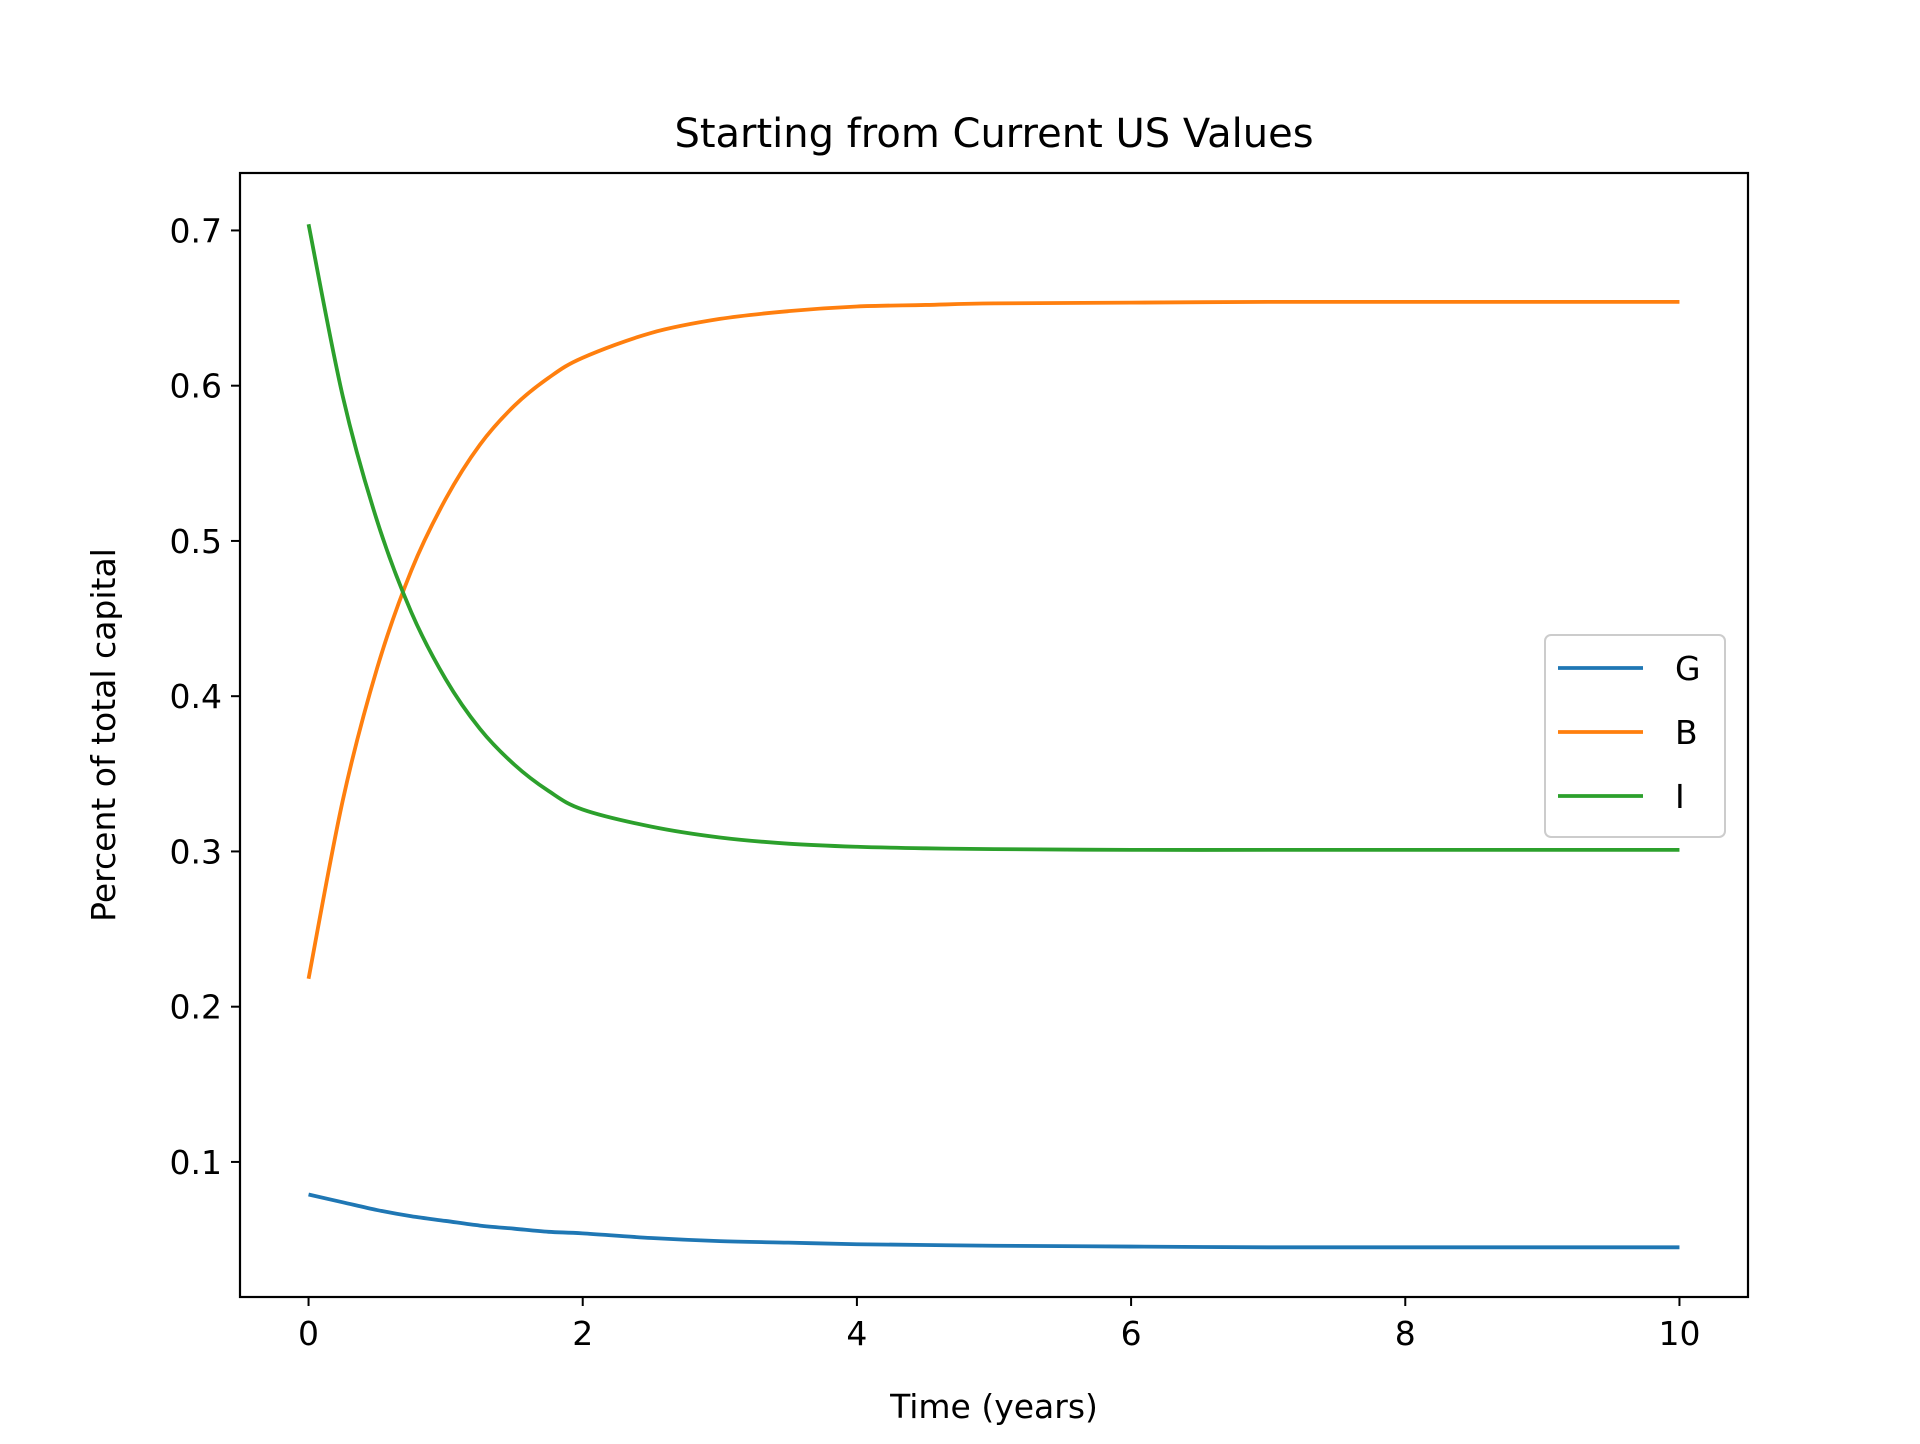 The image size is (1920, 1444). I want to click on x-axis-label: Time (years), so click(993, 1406).